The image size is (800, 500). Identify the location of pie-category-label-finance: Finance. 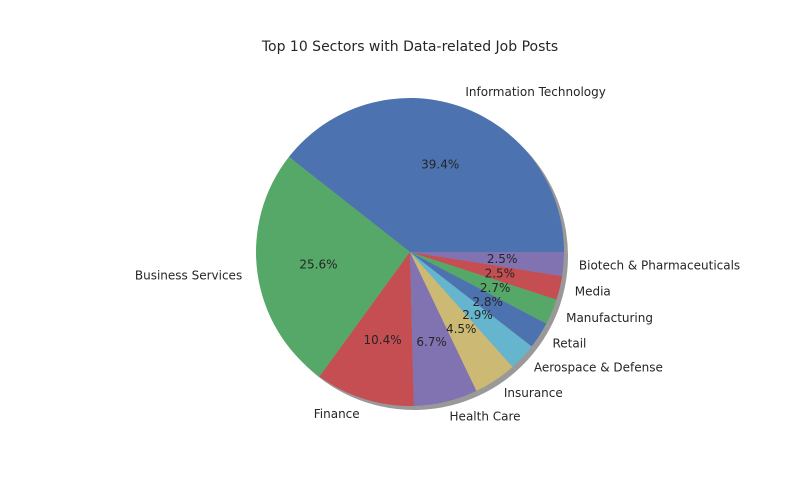
(337, 414).